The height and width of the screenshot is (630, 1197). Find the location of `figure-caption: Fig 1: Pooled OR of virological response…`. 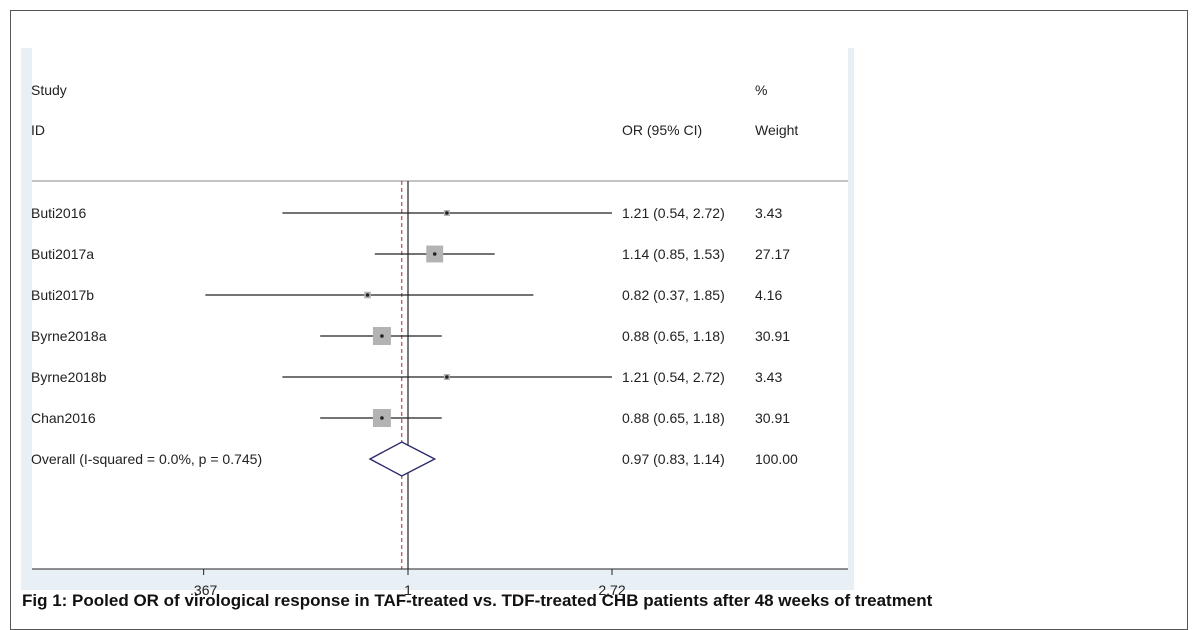

figure-caption: Fig 1: Pooled OR of virological response… is located at coordinates (477, 600).